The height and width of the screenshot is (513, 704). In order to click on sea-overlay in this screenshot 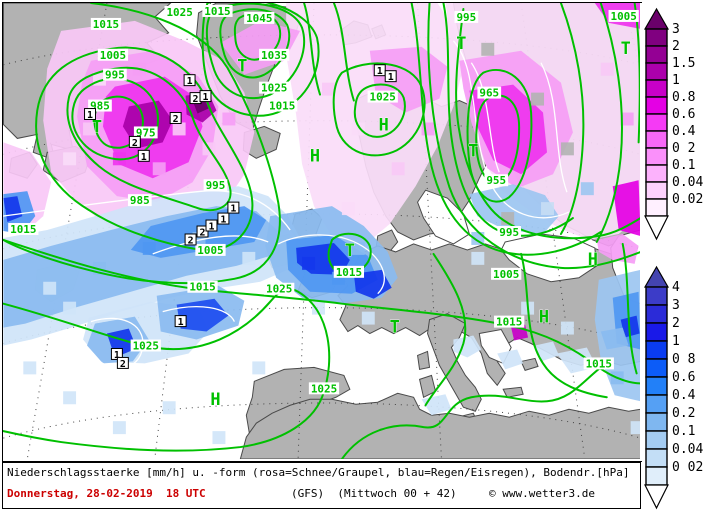, I will do `click(443, 217)`.